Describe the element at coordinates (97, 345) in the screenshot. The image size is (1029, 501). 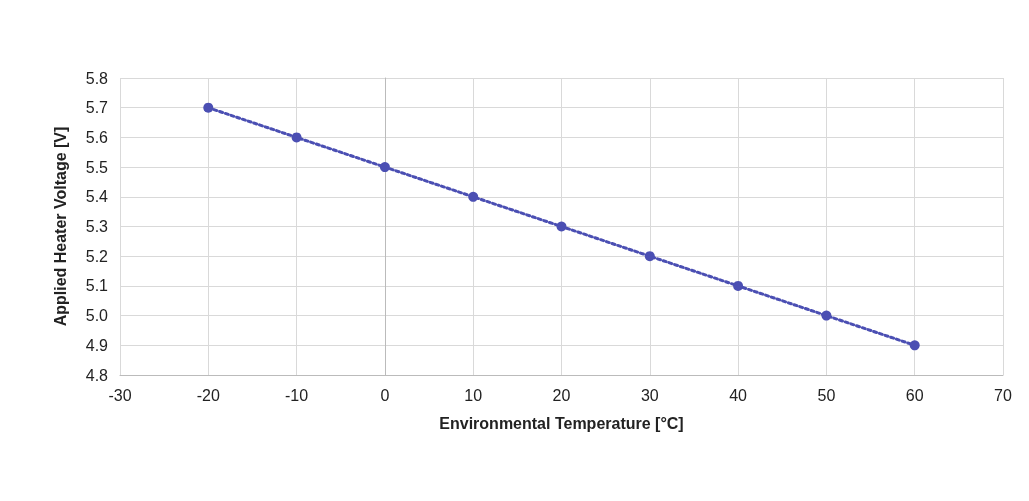
I see `y-tick-label: 4.9` at that location.